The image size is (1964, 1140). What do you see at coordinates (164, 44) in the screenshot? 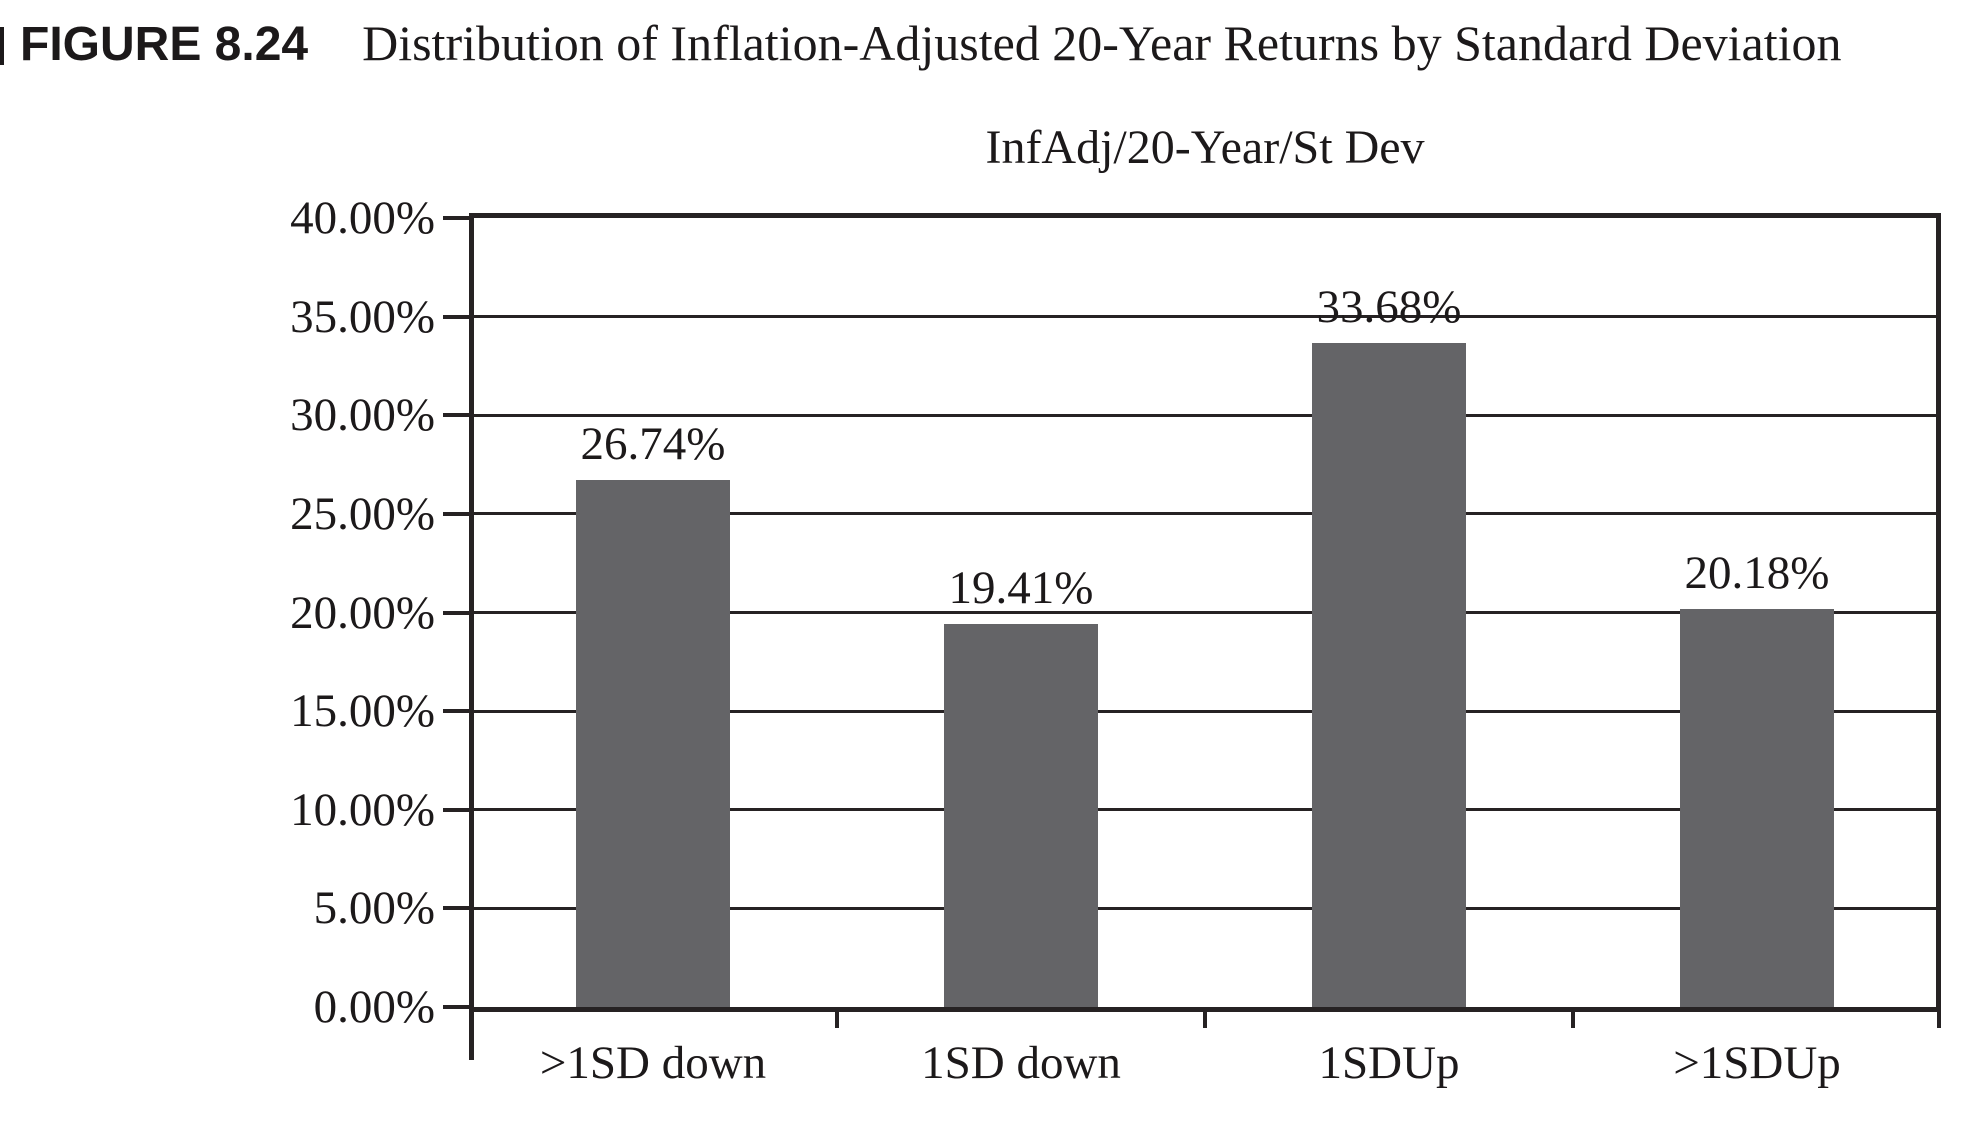
I see `figure-number-label: FIGURE 8.24` at bounding box center [164, 44].